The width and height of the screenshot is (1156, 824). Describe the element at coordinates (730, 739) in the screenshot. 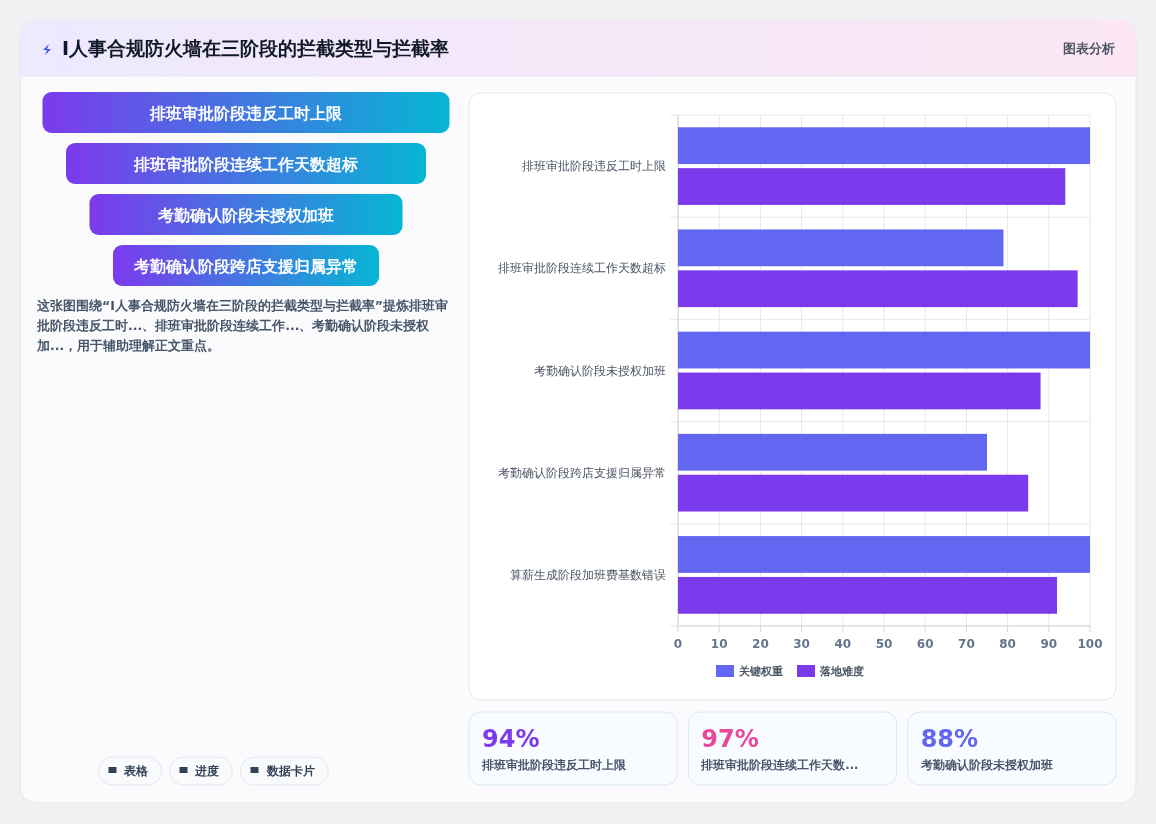

I see `data-label: 97%` at that location.